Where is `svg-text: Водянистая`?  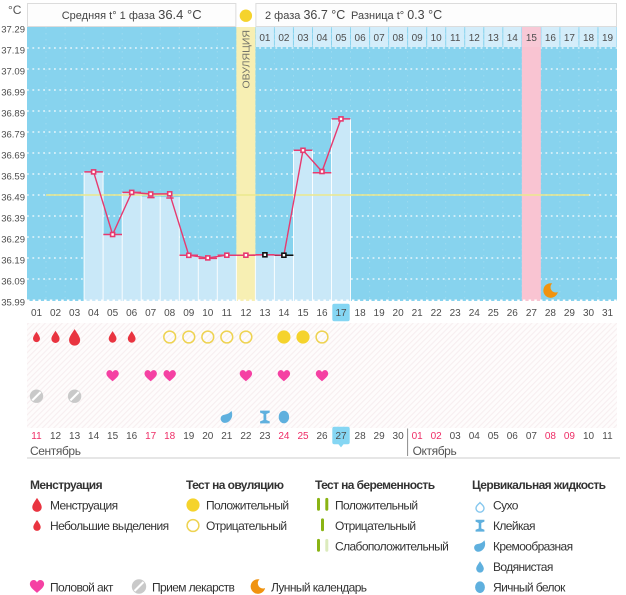 svg-text: Водянистая is located at coordinates (523, 567).